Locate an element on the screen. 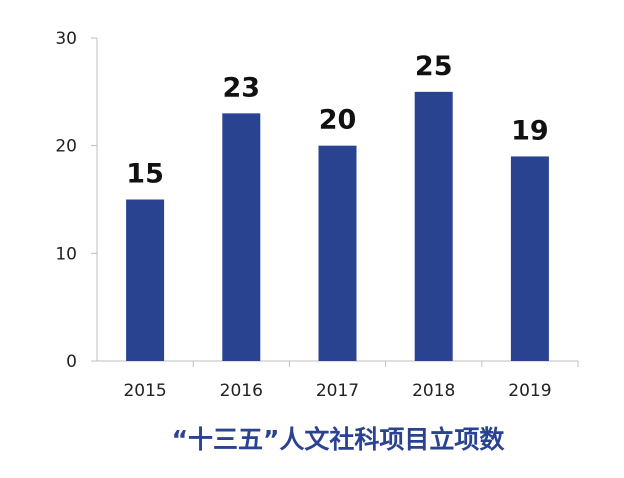 This screenshot has height=478, width=624. bar-2019 is located at coordinates (529, 258).